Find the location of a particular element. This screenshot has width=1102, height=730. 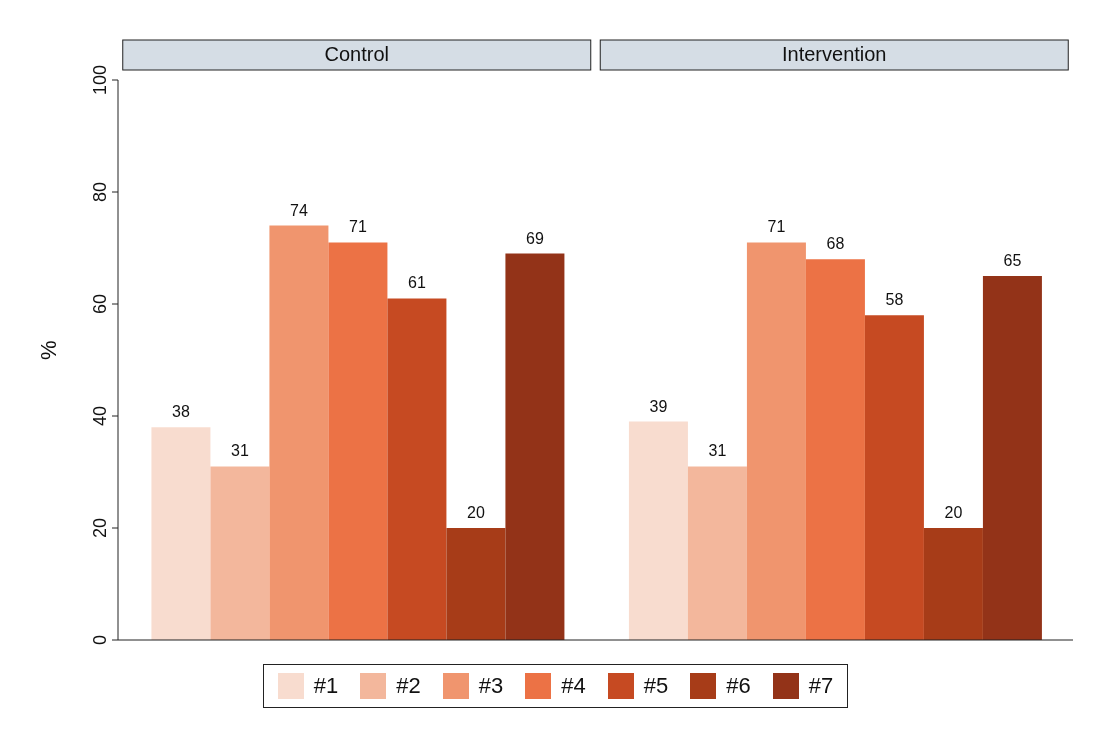

y-axis-title: % is located at coordinates (48, 350).